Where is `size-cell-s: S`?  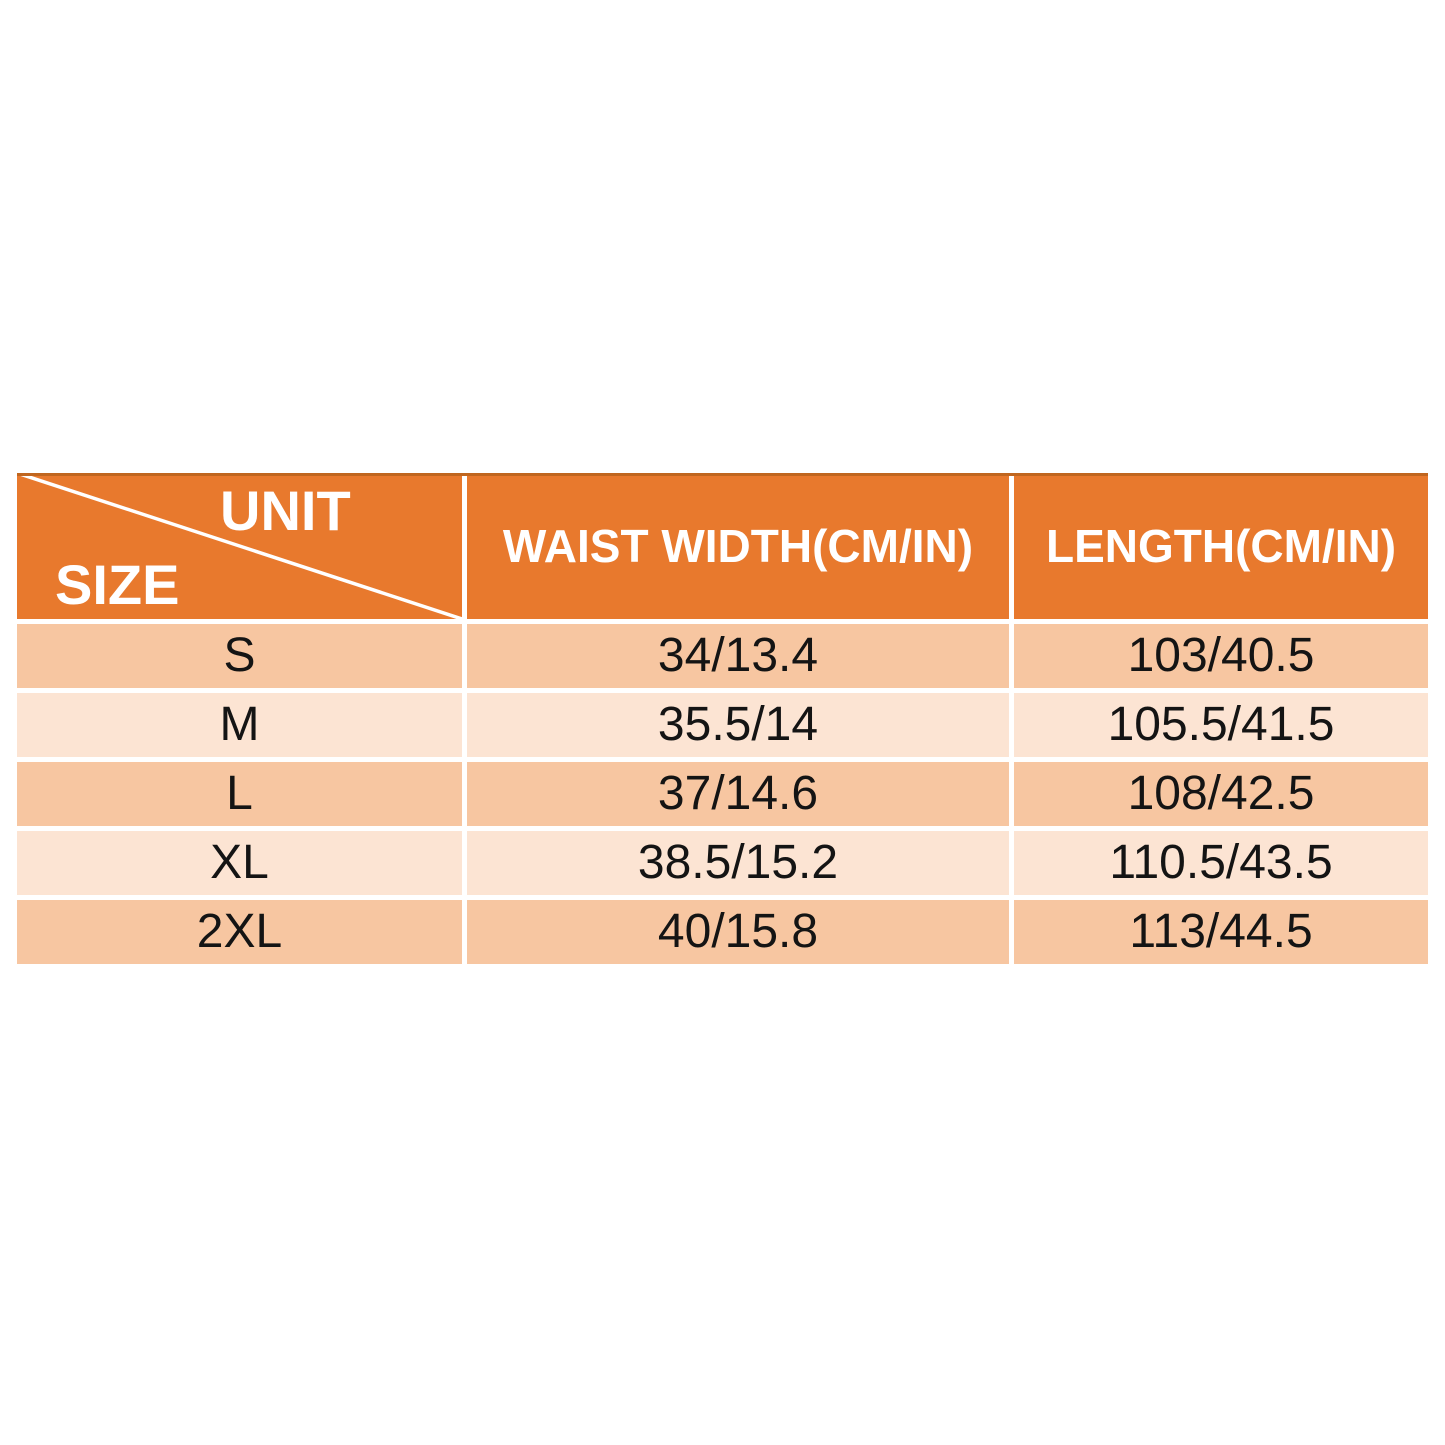 size-cell-s: S is located at coordinates (239, 656).